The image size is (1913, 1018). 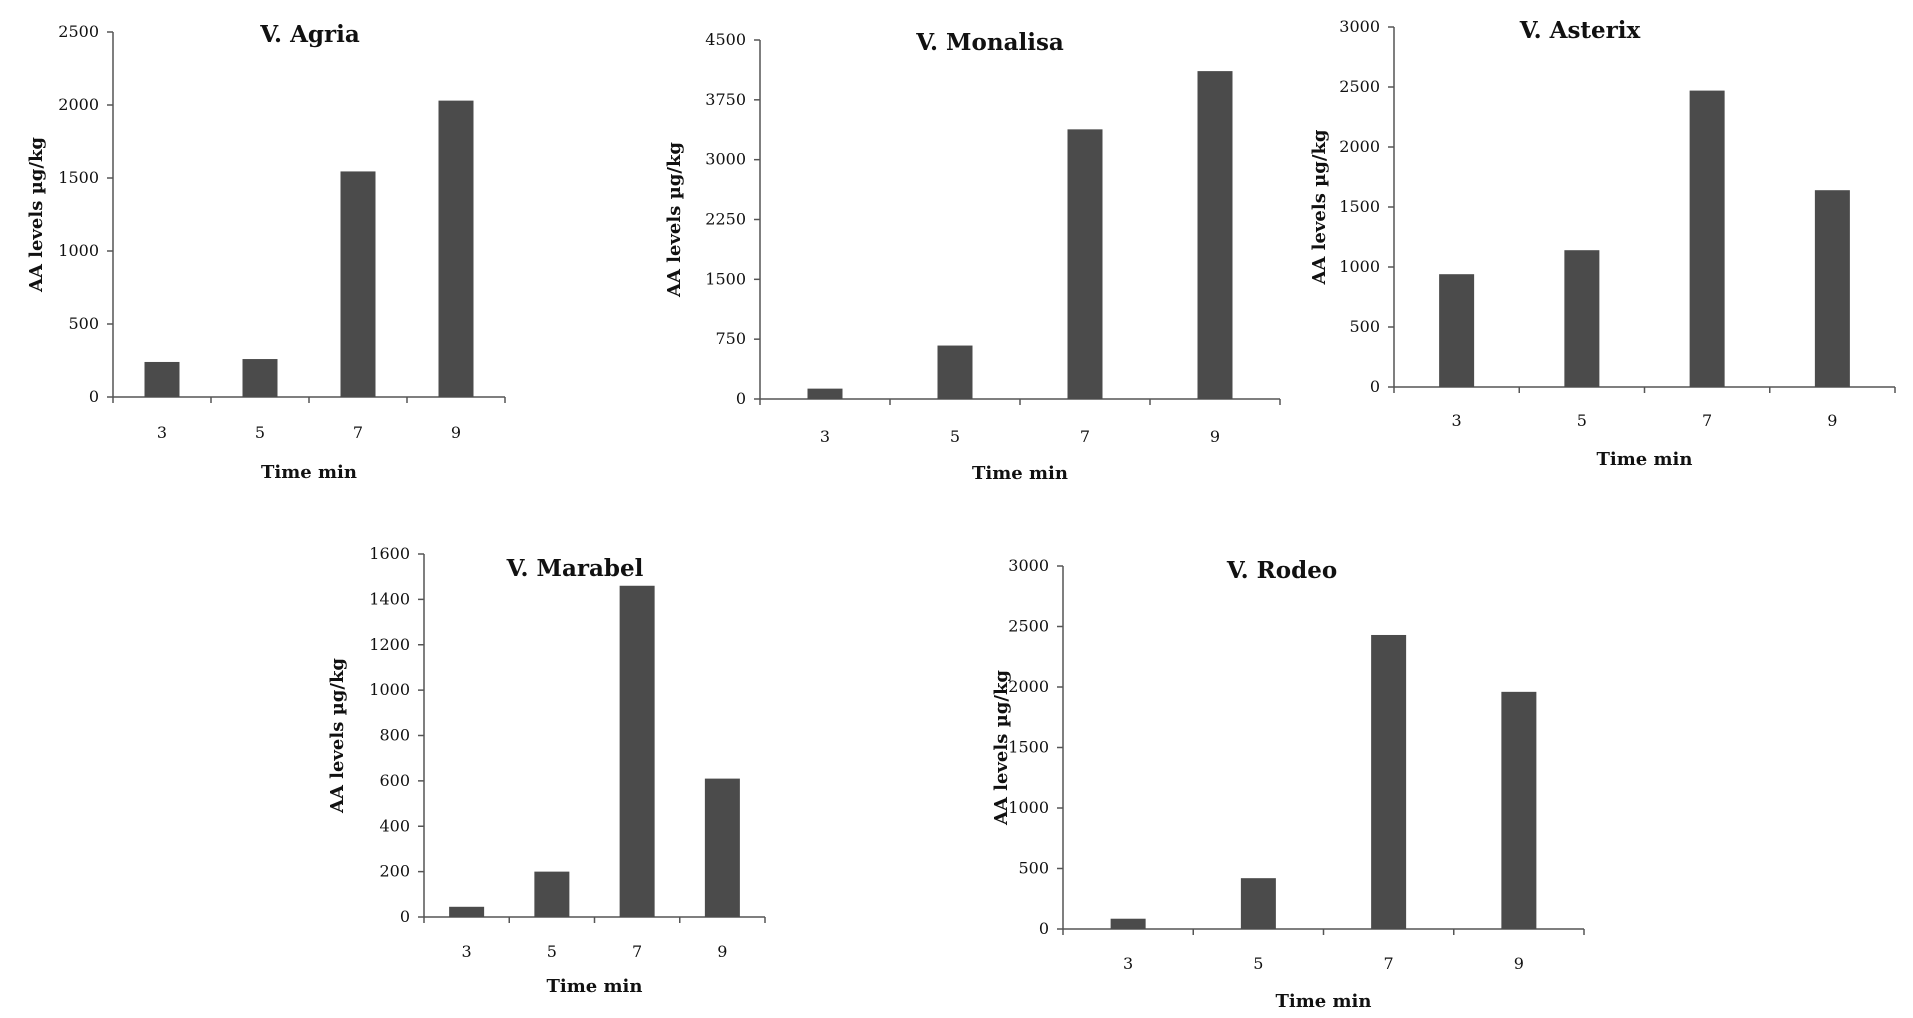 What do you see at coordinates (389, 644) in the screenshot?
I see `y-tick-label: 1200` at bounding box center [389, 644].